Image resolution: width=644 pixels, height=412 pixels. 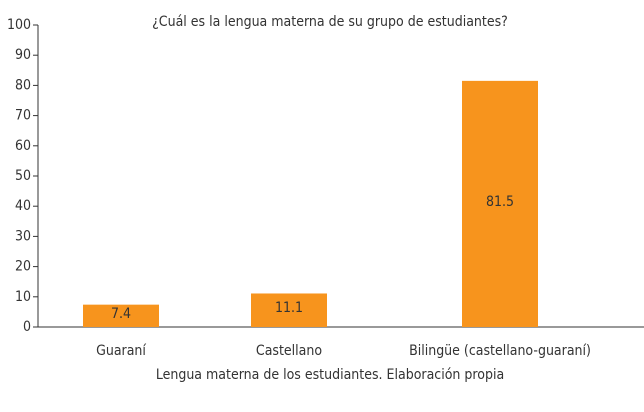 I want to click on value-label: 7.4, so click(x=121, y=314).